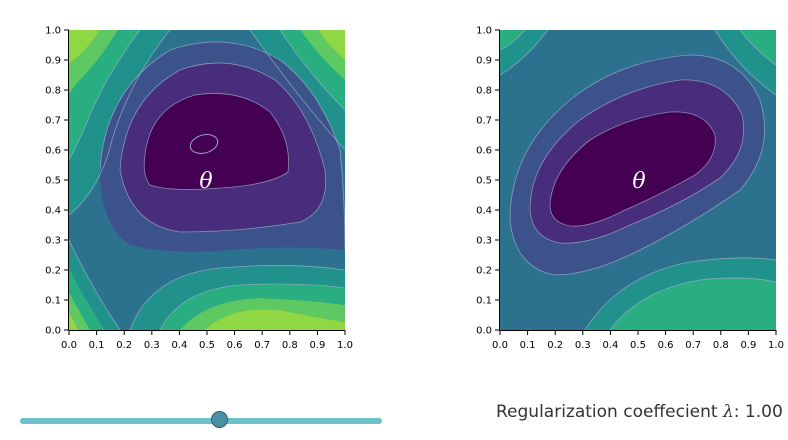 The width and height of the screenshot is (788, 440). What do you see at coordinates (609, 412) in the screenshot?
I see `regularization-label-prefix: Regularization coeffecient` at bounding box center [609, 412].